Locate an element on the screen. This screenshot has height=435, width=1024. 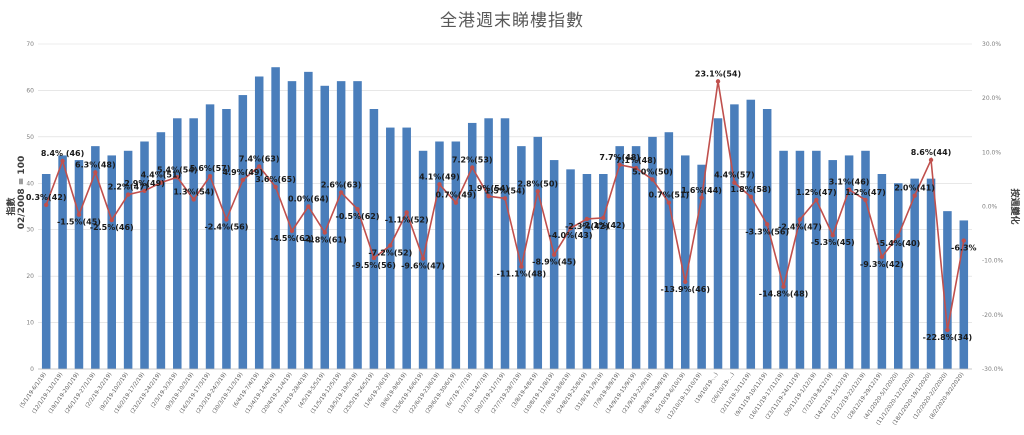
y-tick-label: 20 is located at coordinates (30, 276).